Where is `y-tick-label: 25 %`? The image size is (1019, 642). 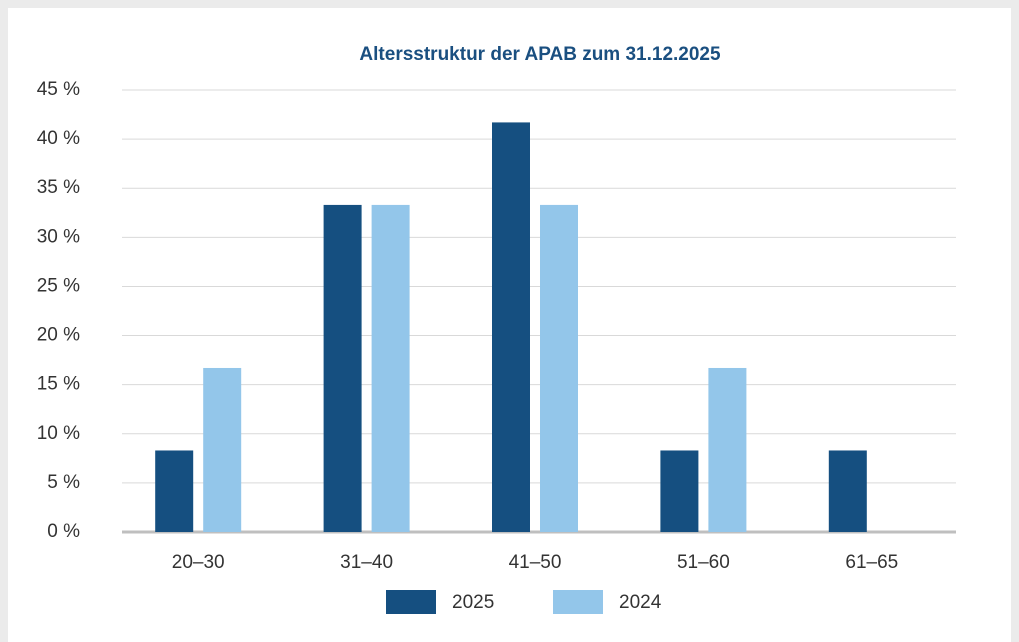 y-tick-label: 25 % is located at coordinates (58, 285).